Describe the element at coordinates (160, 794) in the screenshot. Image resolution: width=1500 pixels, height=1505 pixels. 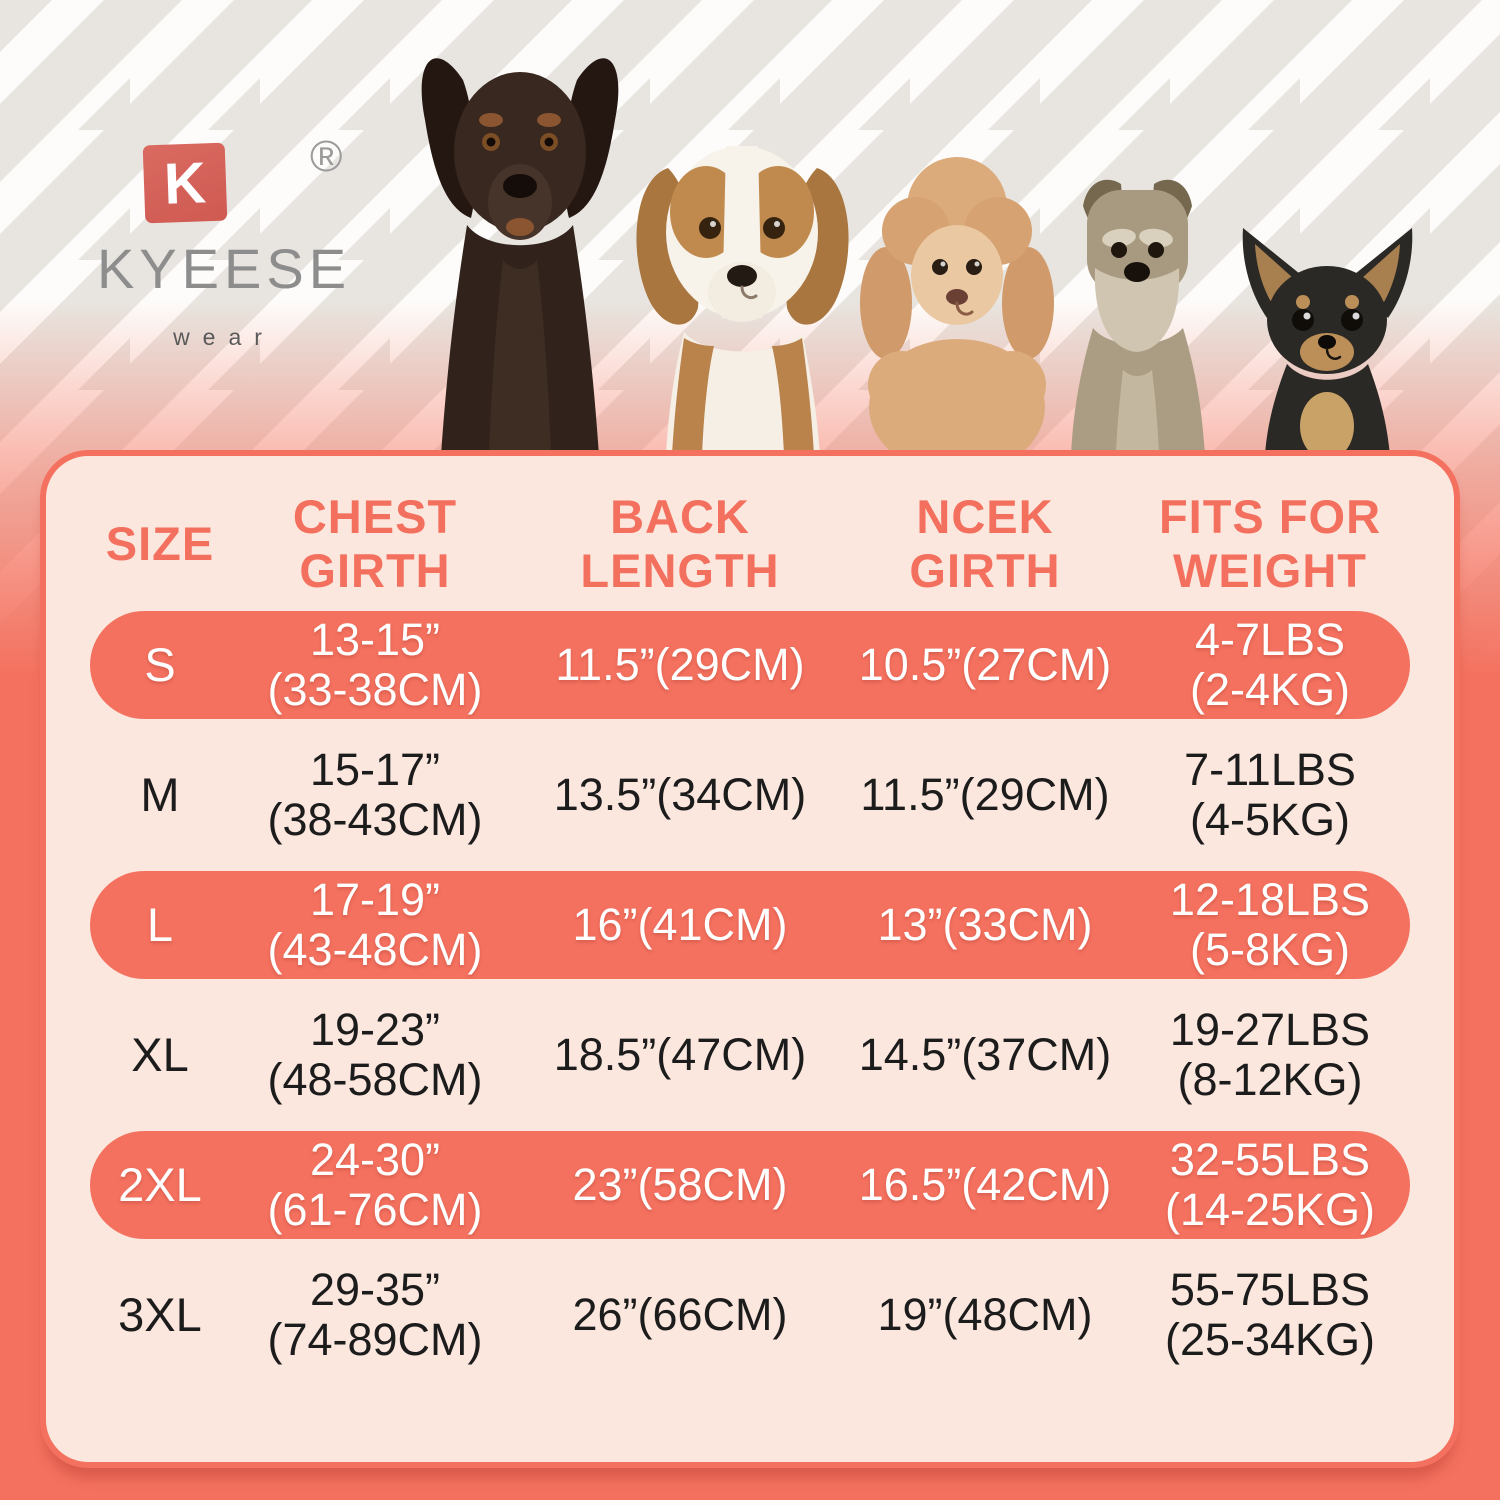
I see `cell-size: M` at that location.